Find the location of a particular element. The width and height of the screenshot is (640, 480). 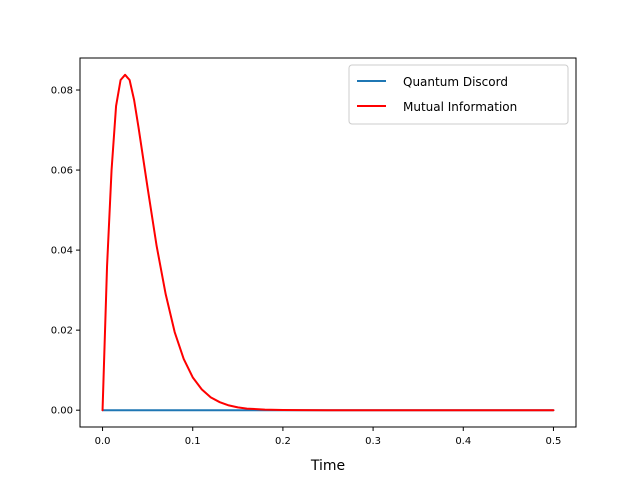

x-tick-label: 0.3 is located at coordinates (373, 441).